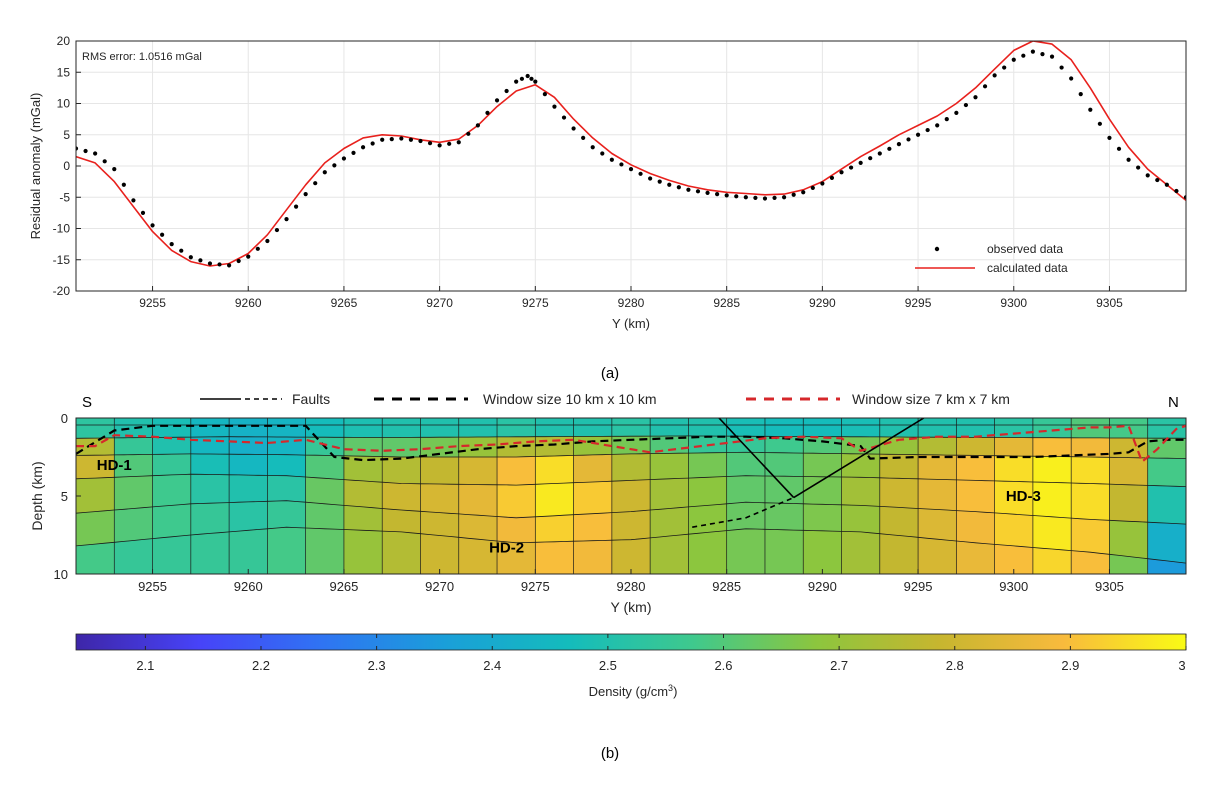 This screenshot has height=788, width=1221. What do you see at coordinates (955, 665) in the screenshot?
I see `colorbar-tick-label: 2.8` at bounding box center [955, 665].